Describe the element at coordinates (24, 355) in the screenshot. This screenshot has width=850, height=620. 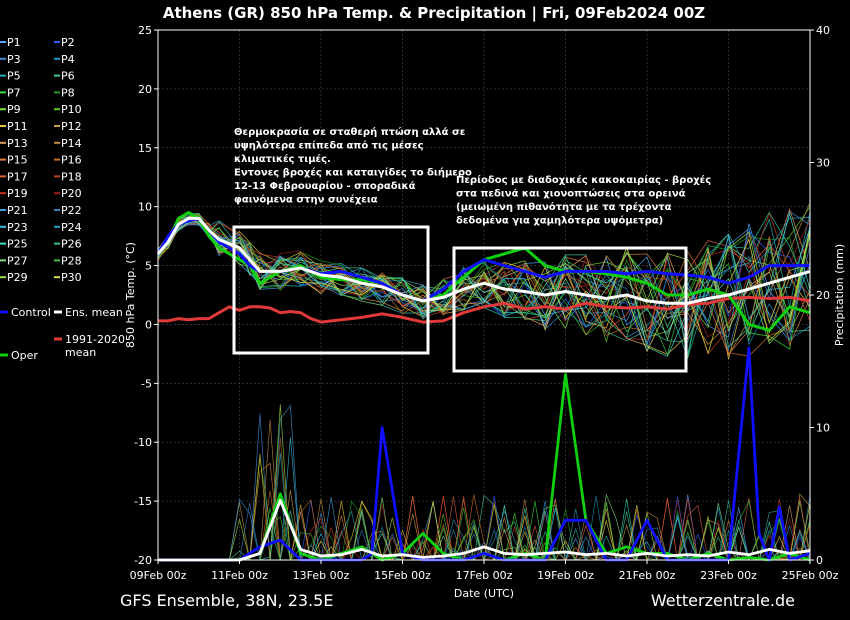
I see `legend-label: Oper` at that location.